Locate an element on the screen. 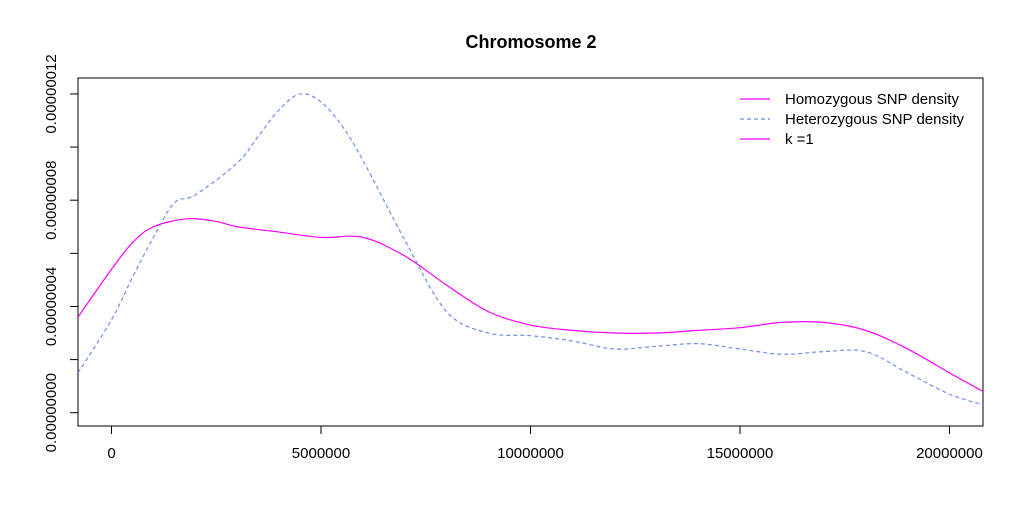 This screenshot has width=1023, height=523. legend-label: Homozygous SNP density is located at coordinates (872, 99).